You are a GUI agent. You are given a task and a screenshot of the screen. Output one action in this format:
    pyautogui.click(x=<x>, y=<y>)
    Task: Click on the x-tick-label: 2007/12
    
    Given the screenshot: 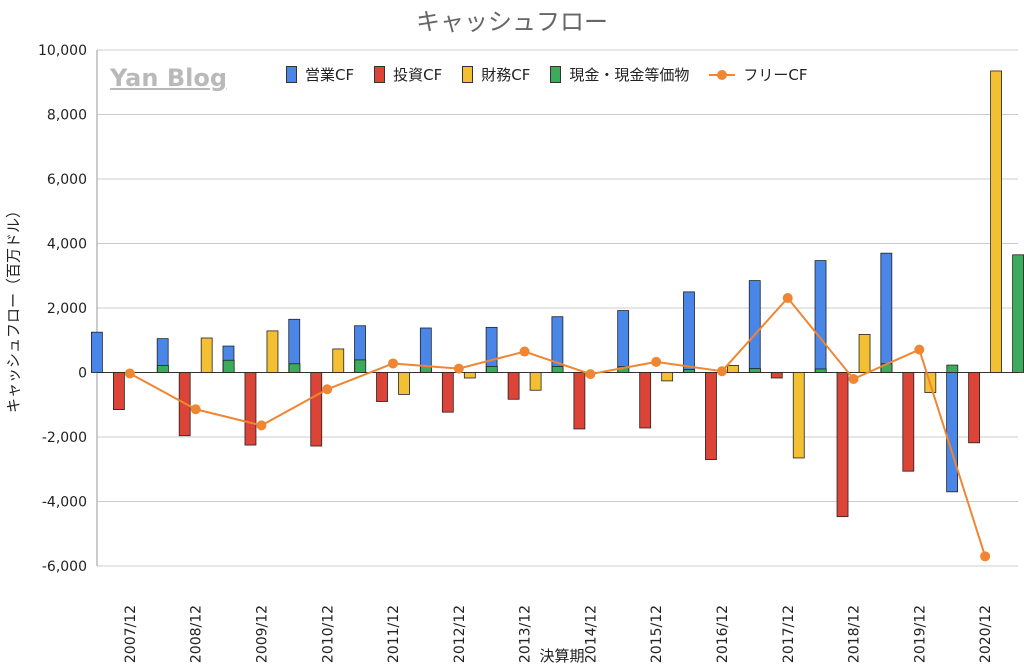 What is the action you would take?
    pyautogui.click(x=131, y=634)
    